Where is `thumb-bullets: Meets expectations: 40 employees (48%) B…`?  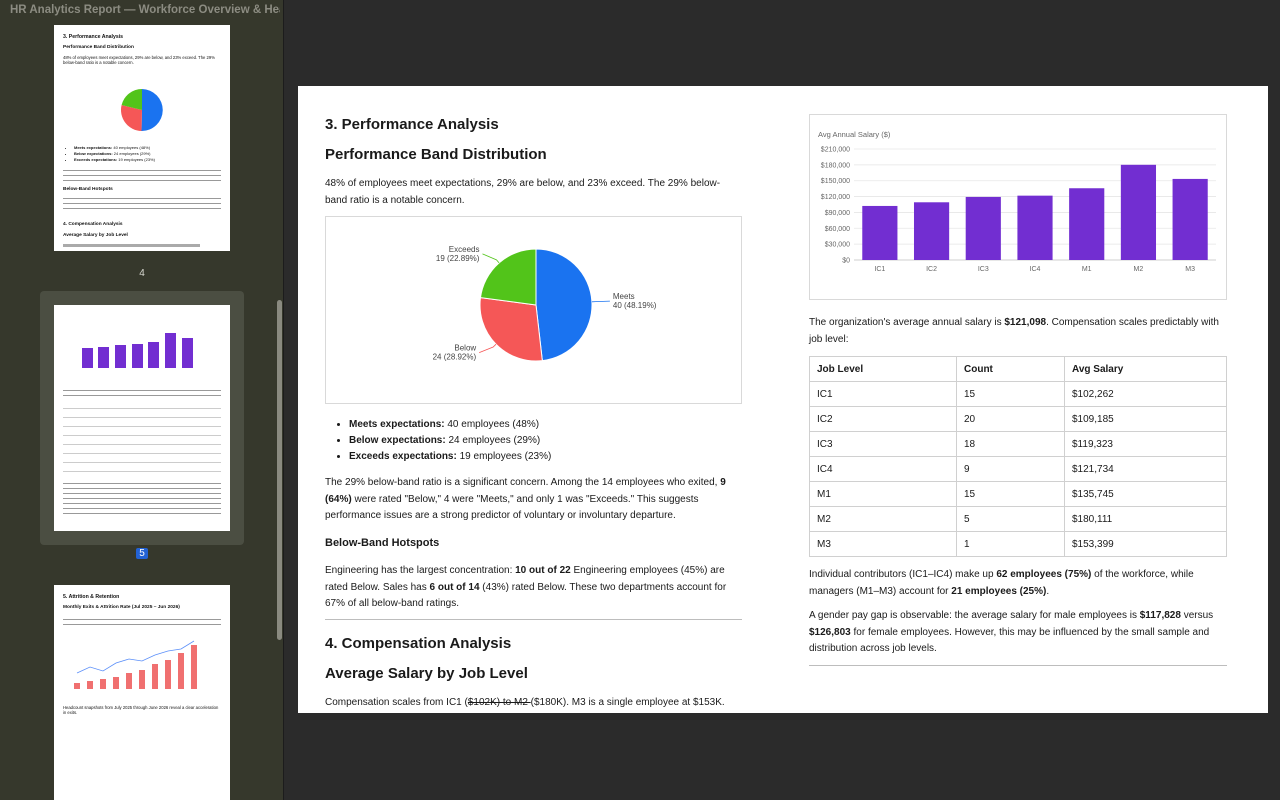 thumb-bullets: Meets expectations: 40 employees (48%) B… is located at coordinates (111, 154).